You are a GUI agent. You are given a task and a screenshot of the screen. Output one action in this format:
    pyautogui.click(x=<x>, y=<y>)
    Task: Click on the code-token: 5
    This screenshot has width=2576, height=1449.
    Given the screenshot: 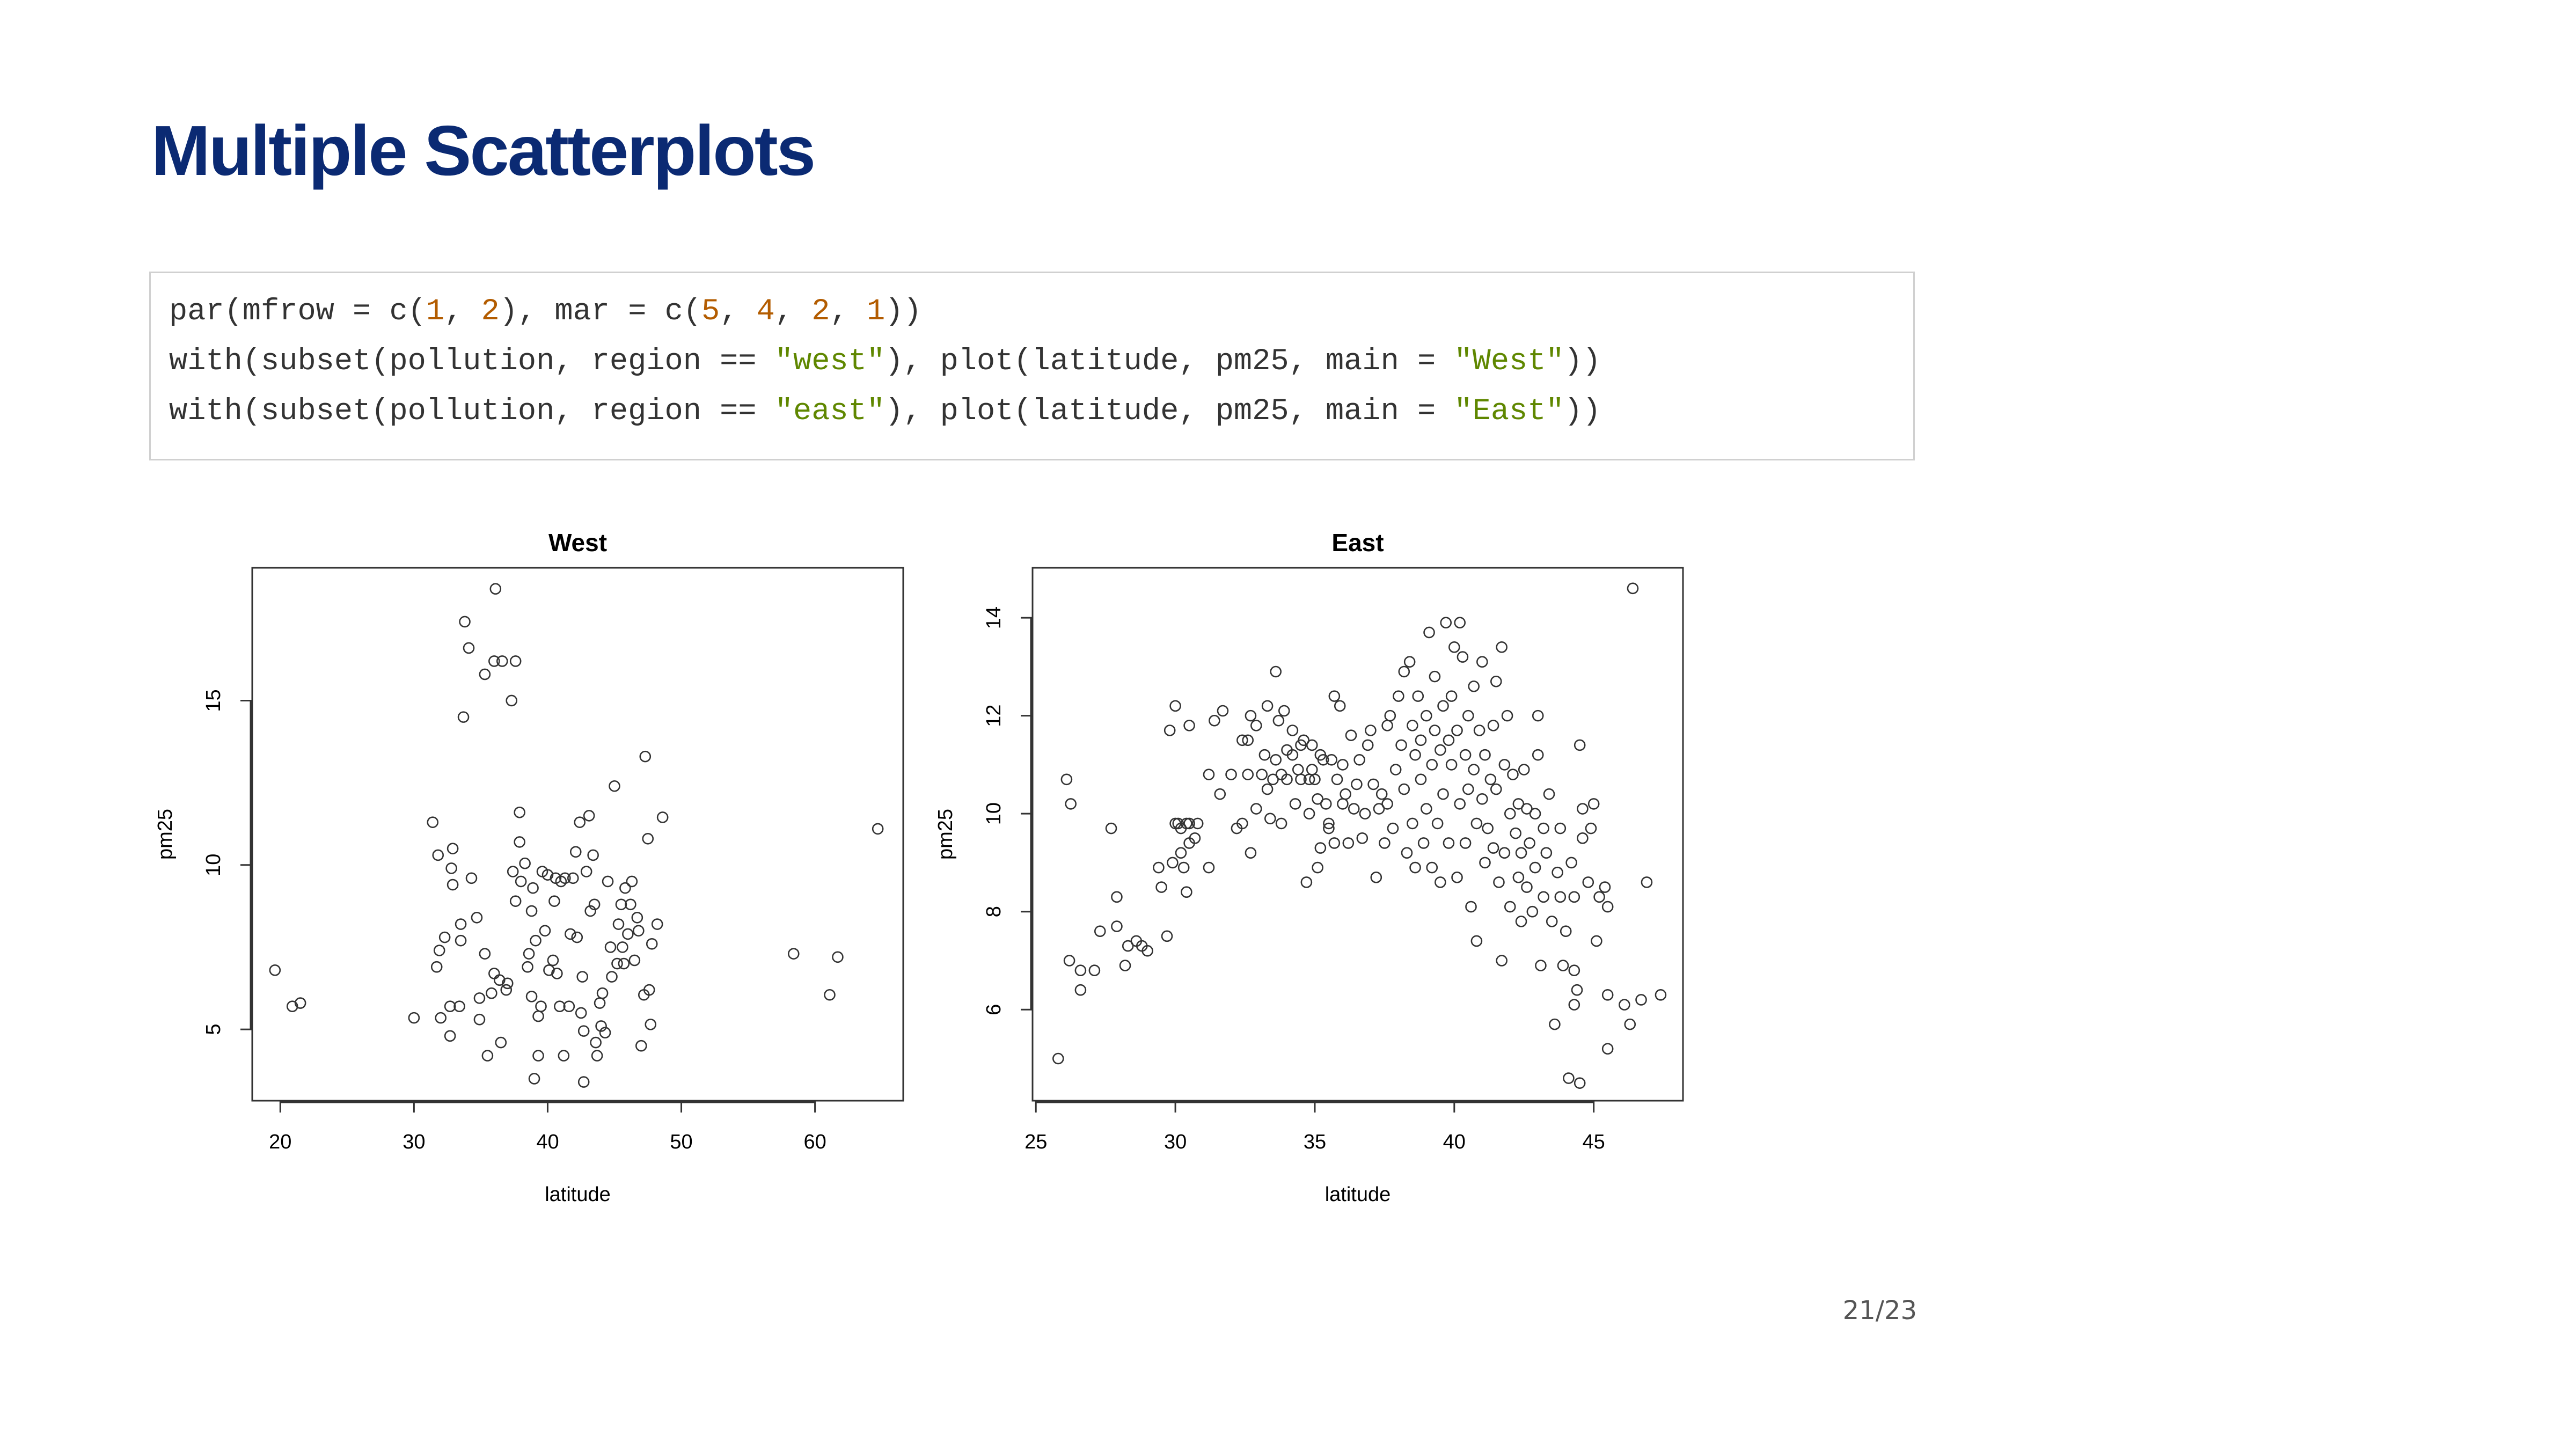 What is the action you would take?
    pyautogui.click(x=710, y=312)
    